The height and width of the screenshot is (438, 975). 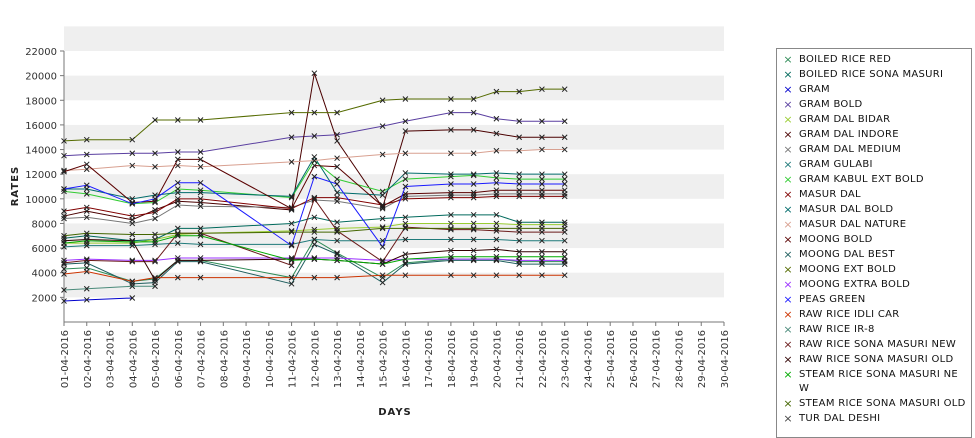 I want to click on series-steam-rice-sona-masuri-new, so click(x=314, y=249).